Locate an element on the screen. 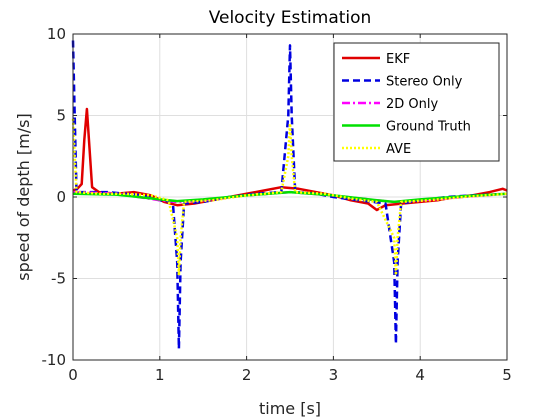  y-tick-label: 5 is located at coordinates (61, 116).